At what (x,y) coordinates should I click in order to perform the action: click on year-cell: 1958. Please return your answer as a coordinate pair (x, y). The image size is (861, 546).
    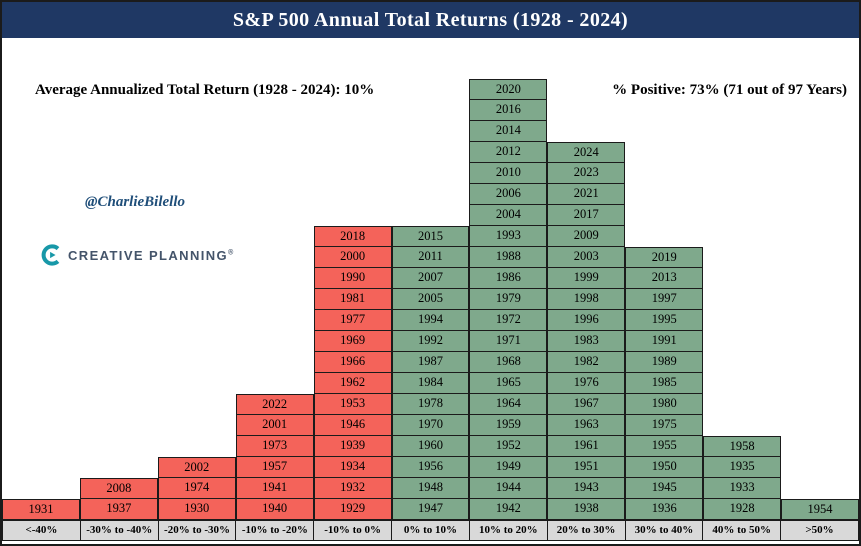
    Looking at the image, I should click on (742, 446).